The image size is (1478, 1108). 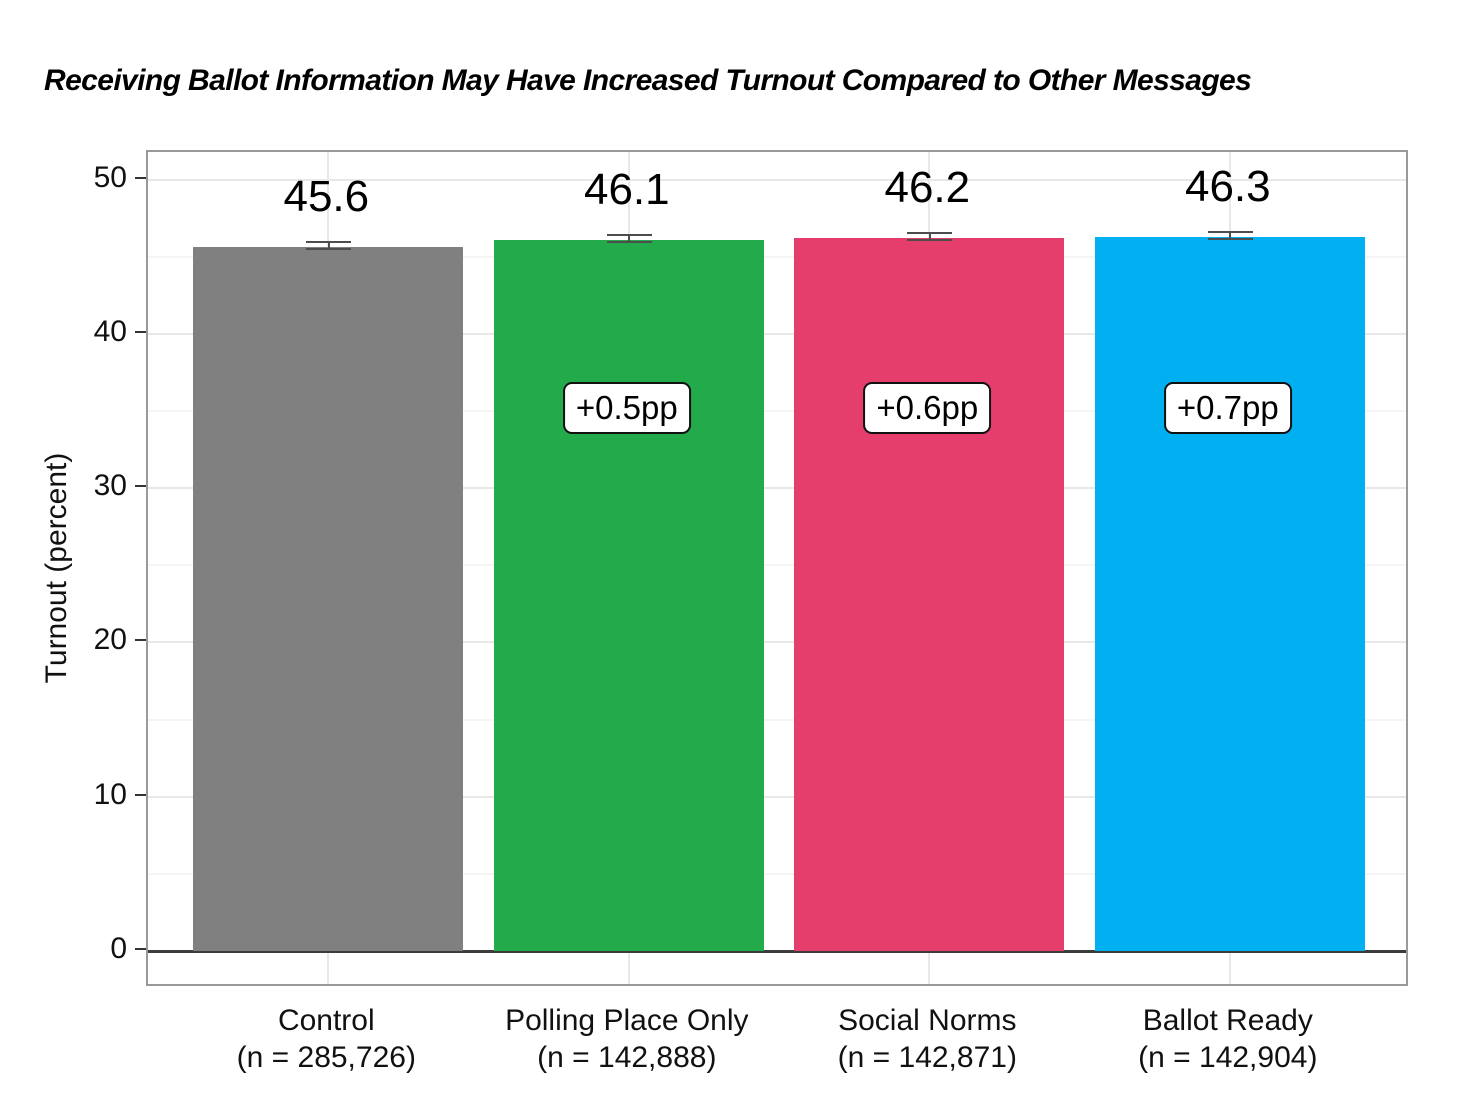 I want to click on x-label-sample-size: (n = 142,888), so click(x=627, y=1057).